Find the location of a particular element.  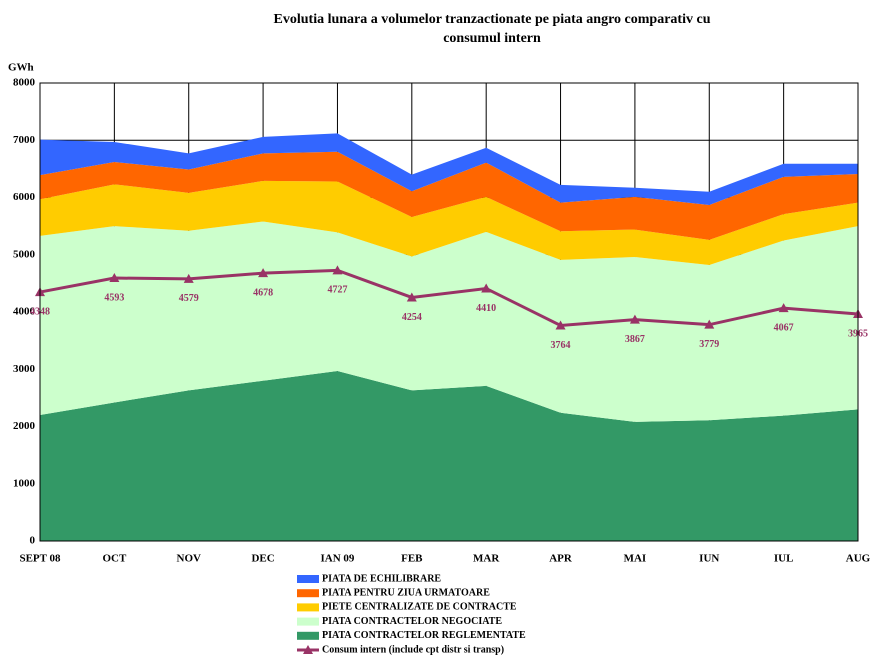

chart-title: consumul intern is located at coordinates (492, 38).